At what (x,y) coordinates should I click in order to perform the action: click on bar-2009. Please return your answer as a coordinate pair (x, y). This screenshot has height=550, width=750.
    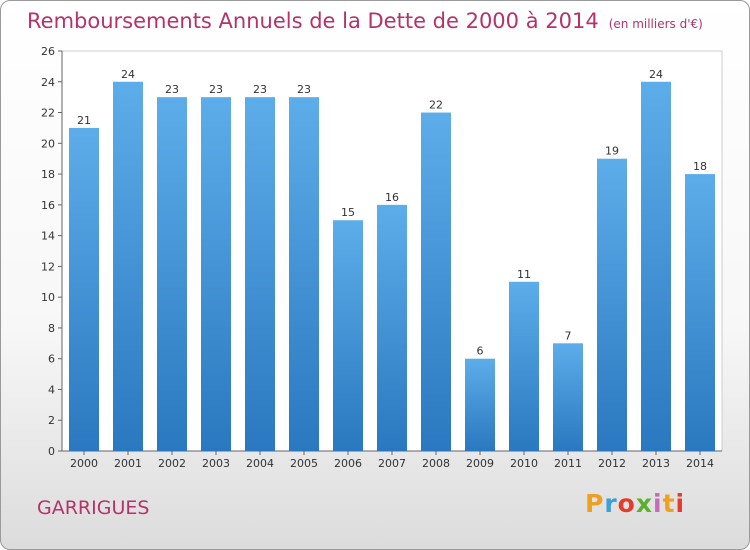
    Looking at the image, I should click on (480, 404).